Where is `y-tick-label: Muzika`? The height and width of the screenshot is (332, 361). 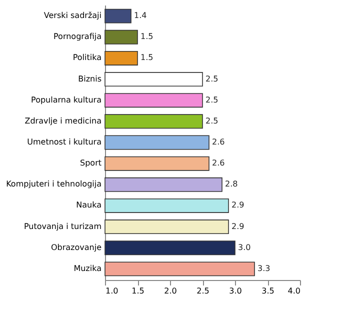
y-tick-label: Muzika is located at coordinates (88, 268).